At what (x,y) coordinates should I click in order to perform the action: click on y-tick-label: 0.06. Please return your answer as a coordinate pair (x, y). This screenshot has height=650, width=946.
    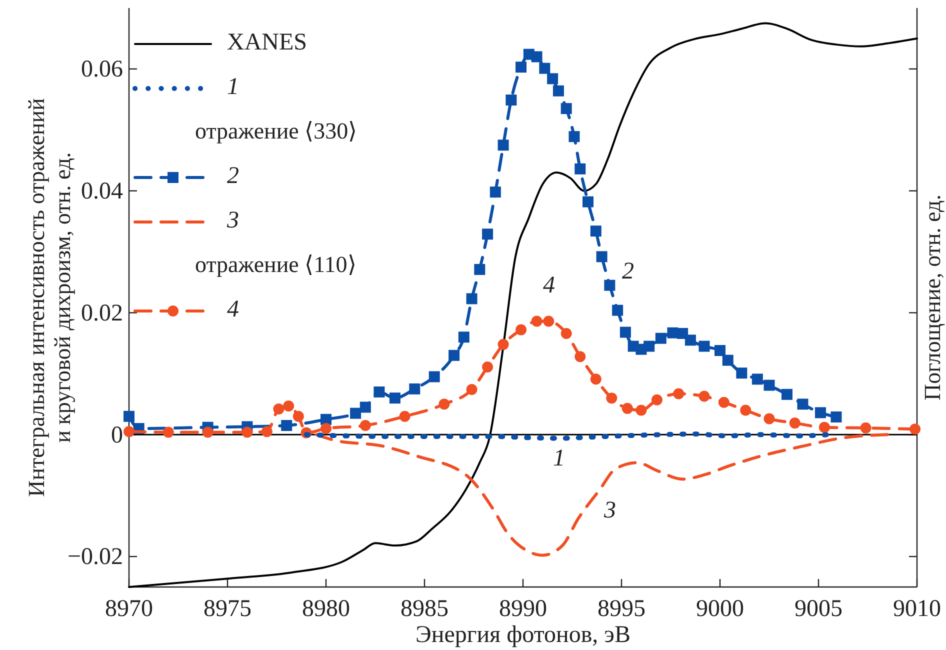
    Looking at the image, I should click on (102, 69).